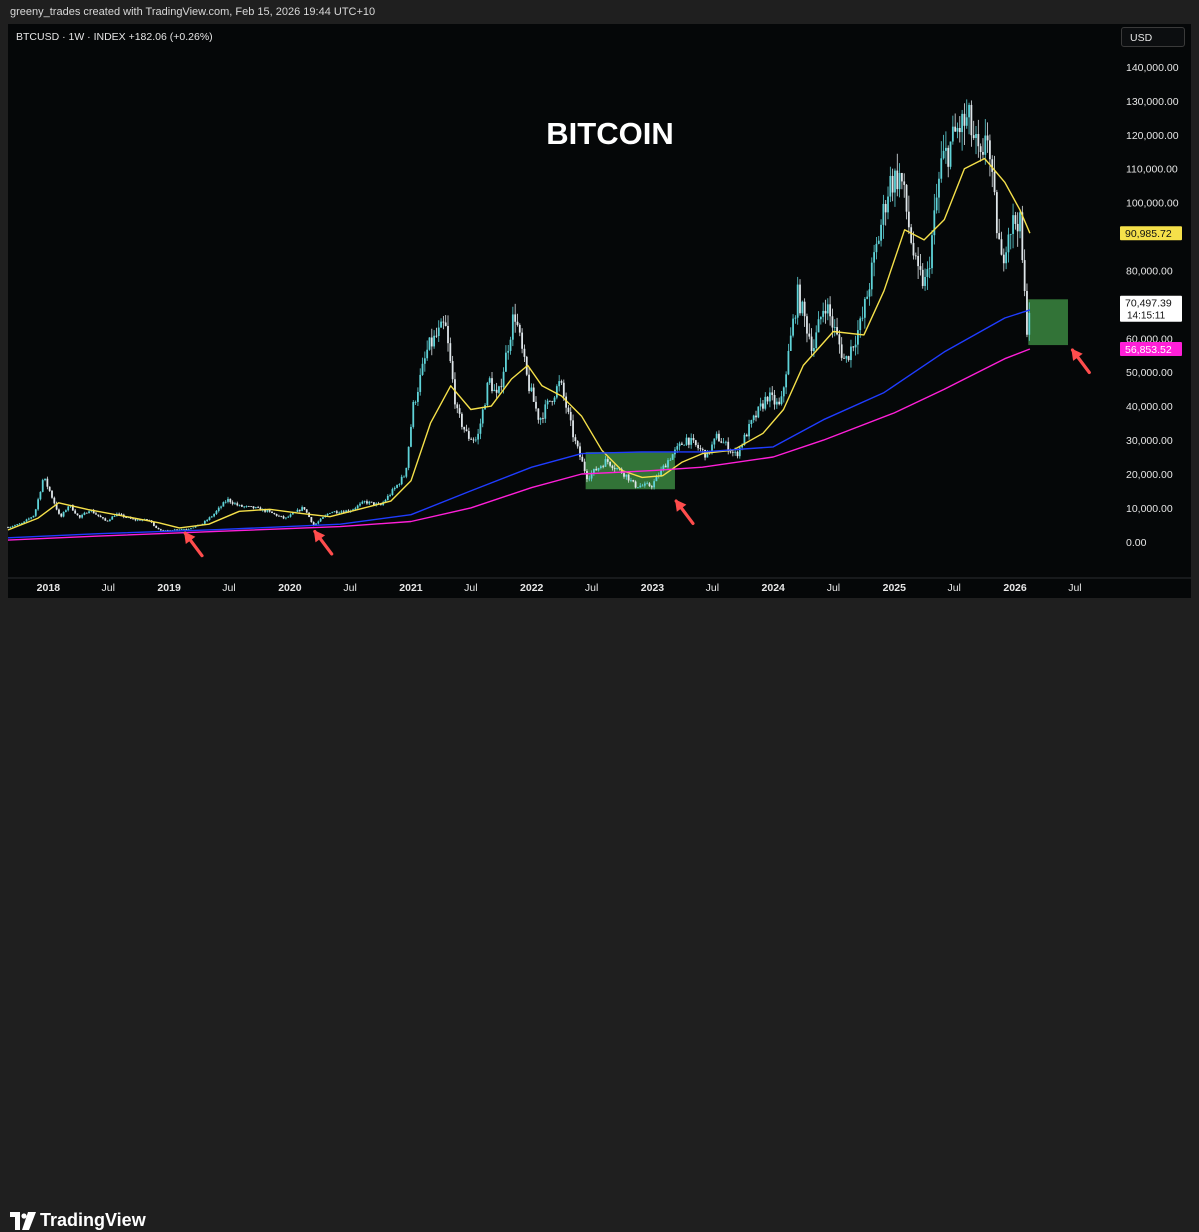 The image size is (1199, 1232). I want to click on chart-title: BITCOIN, so click(609, 133).